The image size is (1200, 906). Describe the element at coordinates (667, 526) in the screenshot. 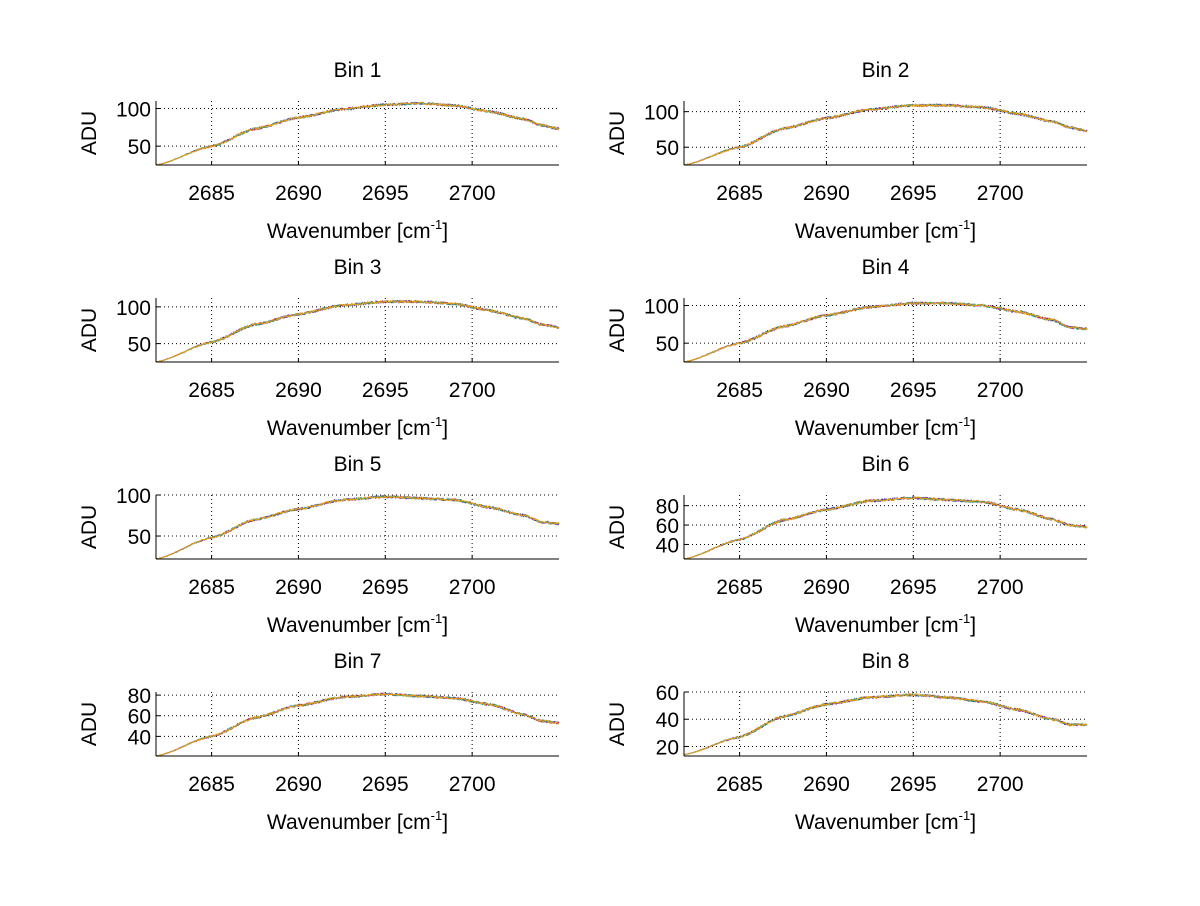

I see `y-tick-label: 60` at that location.